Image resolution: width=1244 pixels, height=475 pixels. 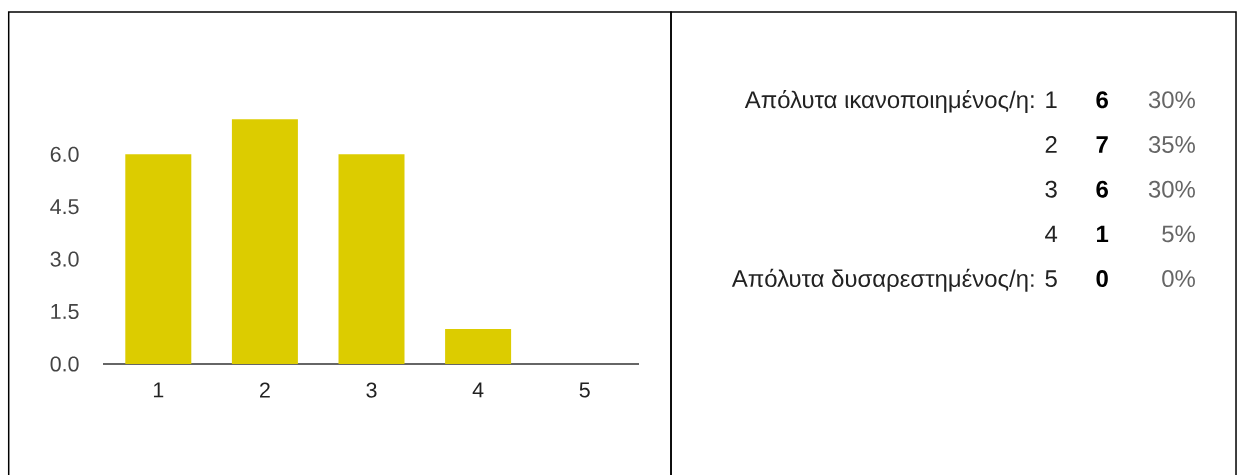 What do you see at coordinates (1102, 144) in the screenshot?
I see `data-label: 7` at bounding box center [1102, 144].